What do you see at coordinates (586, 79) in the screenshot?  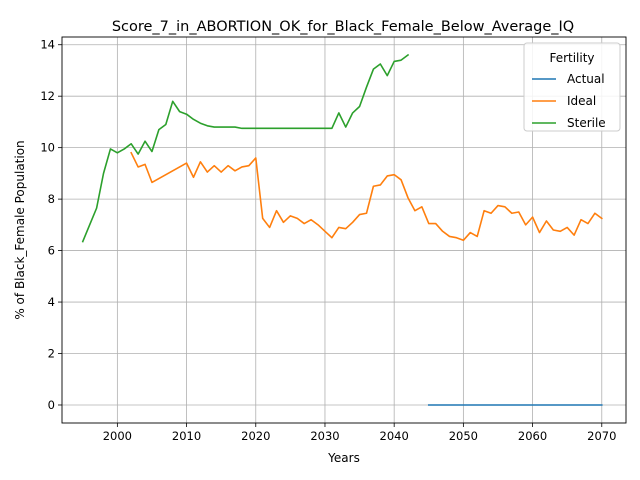 I see `legend-label-actual: Actual` at bounding box center [586, 79].